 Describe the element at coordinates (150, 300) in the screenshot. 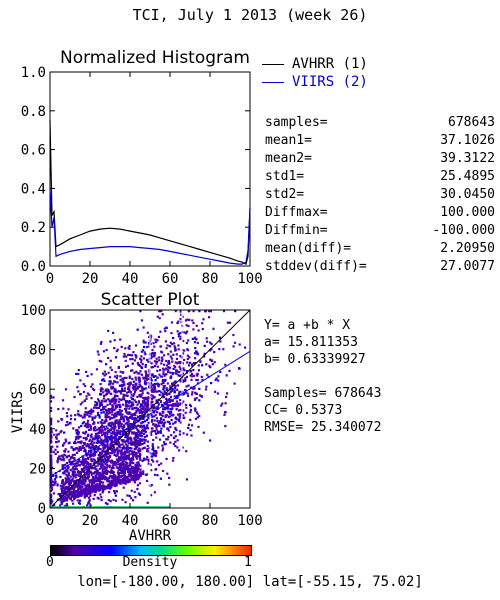

I see `scatter-title: Scatter Plot` at that location.